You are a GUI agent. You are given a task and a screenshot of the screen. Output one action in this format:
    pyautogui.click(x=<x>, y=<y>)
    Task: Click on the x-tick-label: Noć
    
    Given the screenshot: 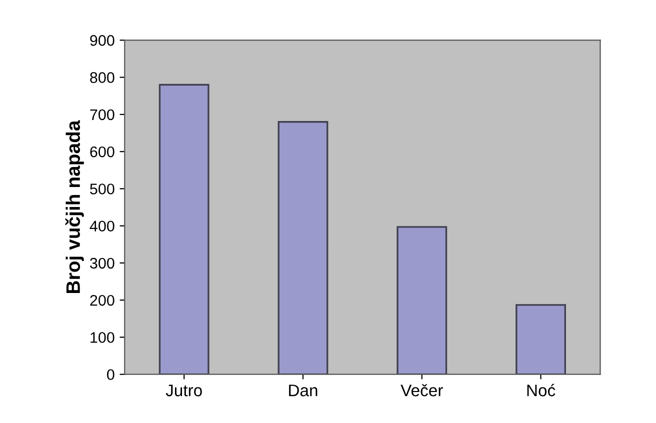 What is the action you would take?
    pyautogui.click(x=541, y=390)
    